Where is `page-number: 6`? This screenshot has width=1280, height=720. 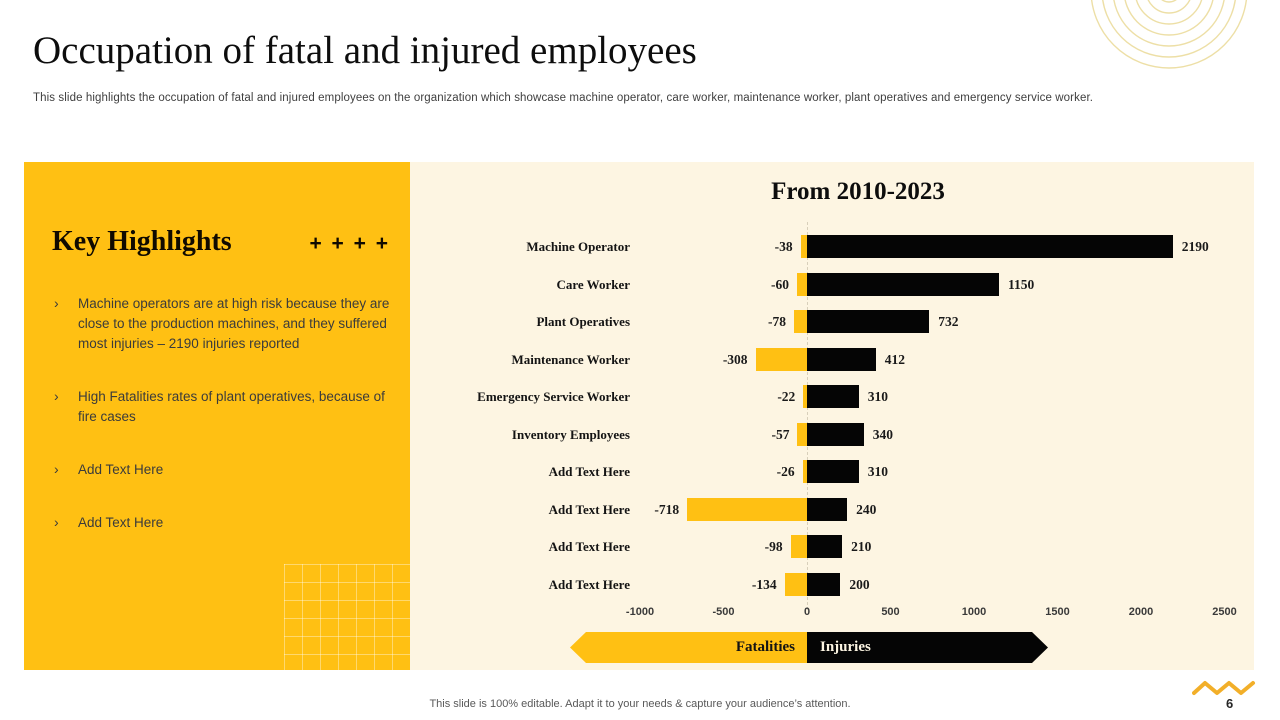 page-number: 6 is located at coordinates (1230, 703).